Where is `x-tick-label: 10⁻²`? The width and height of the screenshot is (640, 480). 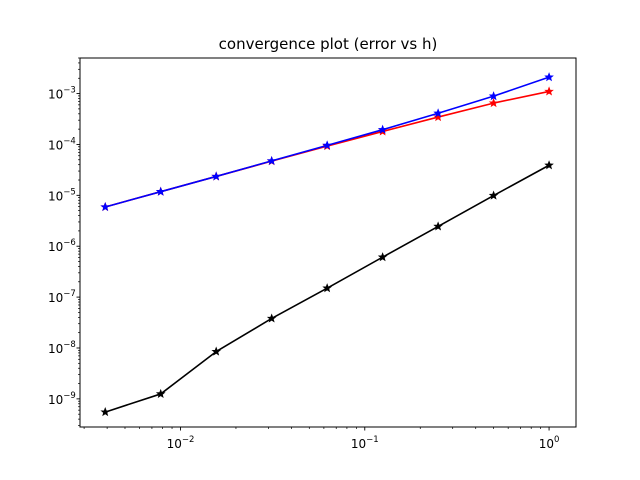
x-tick-label: 10⁻² is located at coordinates (181, 443).